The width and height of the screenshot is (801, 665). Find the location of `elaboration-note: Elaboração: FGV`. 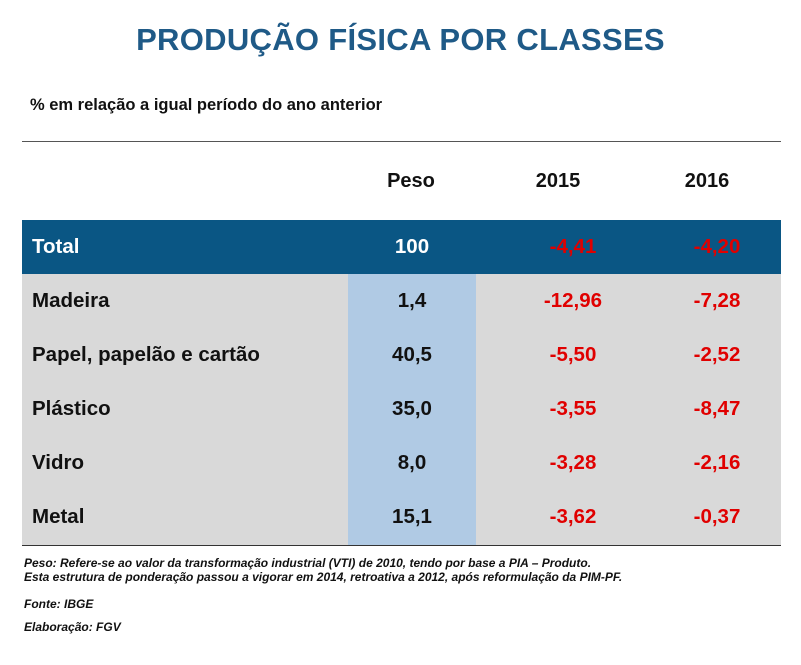

elaboration-note: Elaboração: FGV is located at coordinates (72, 627).